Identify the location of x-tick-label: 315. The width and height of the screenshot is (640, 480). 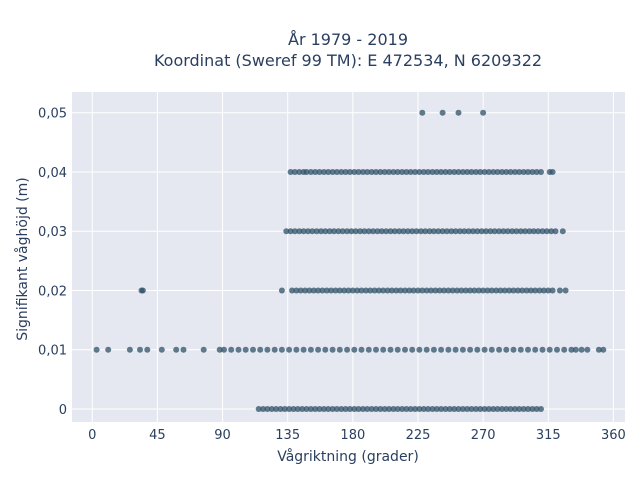
(548, 435).